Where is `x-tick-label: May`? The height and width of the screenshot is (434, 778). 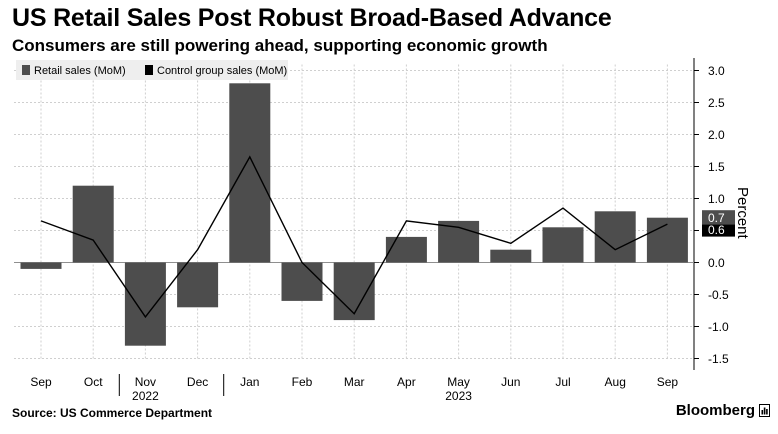 x-tick-label: May is located at coordinates (458, 382).